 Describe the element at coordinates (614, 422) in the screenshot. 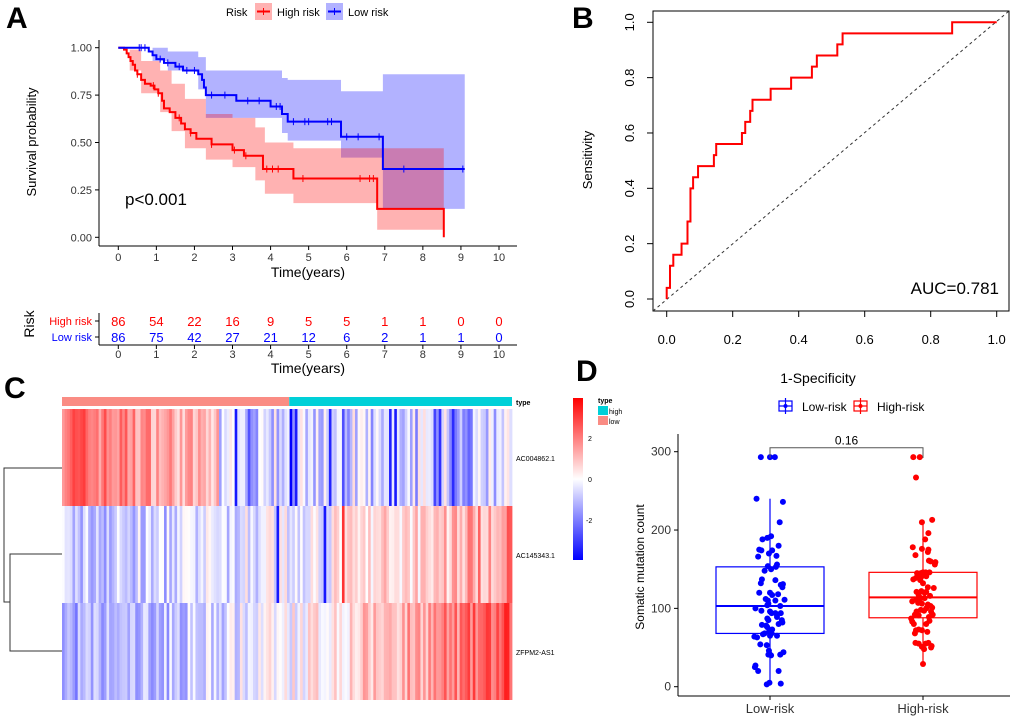

I see `heatmap-legend-label-low: low` at that location.